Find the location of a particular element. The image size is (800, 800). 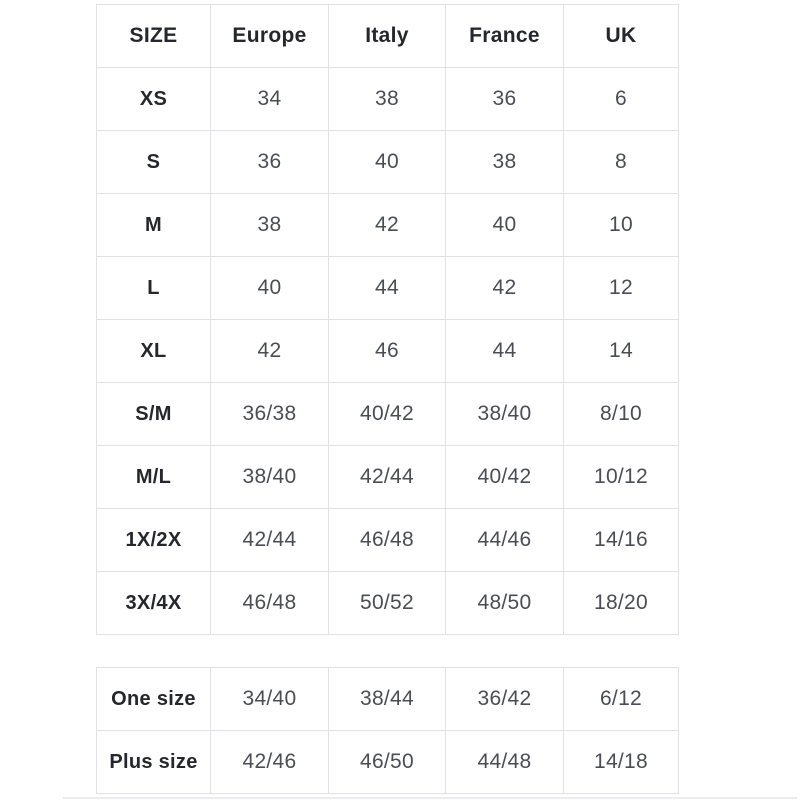

size-value: 36/42 is located at coordinates (504, 699).